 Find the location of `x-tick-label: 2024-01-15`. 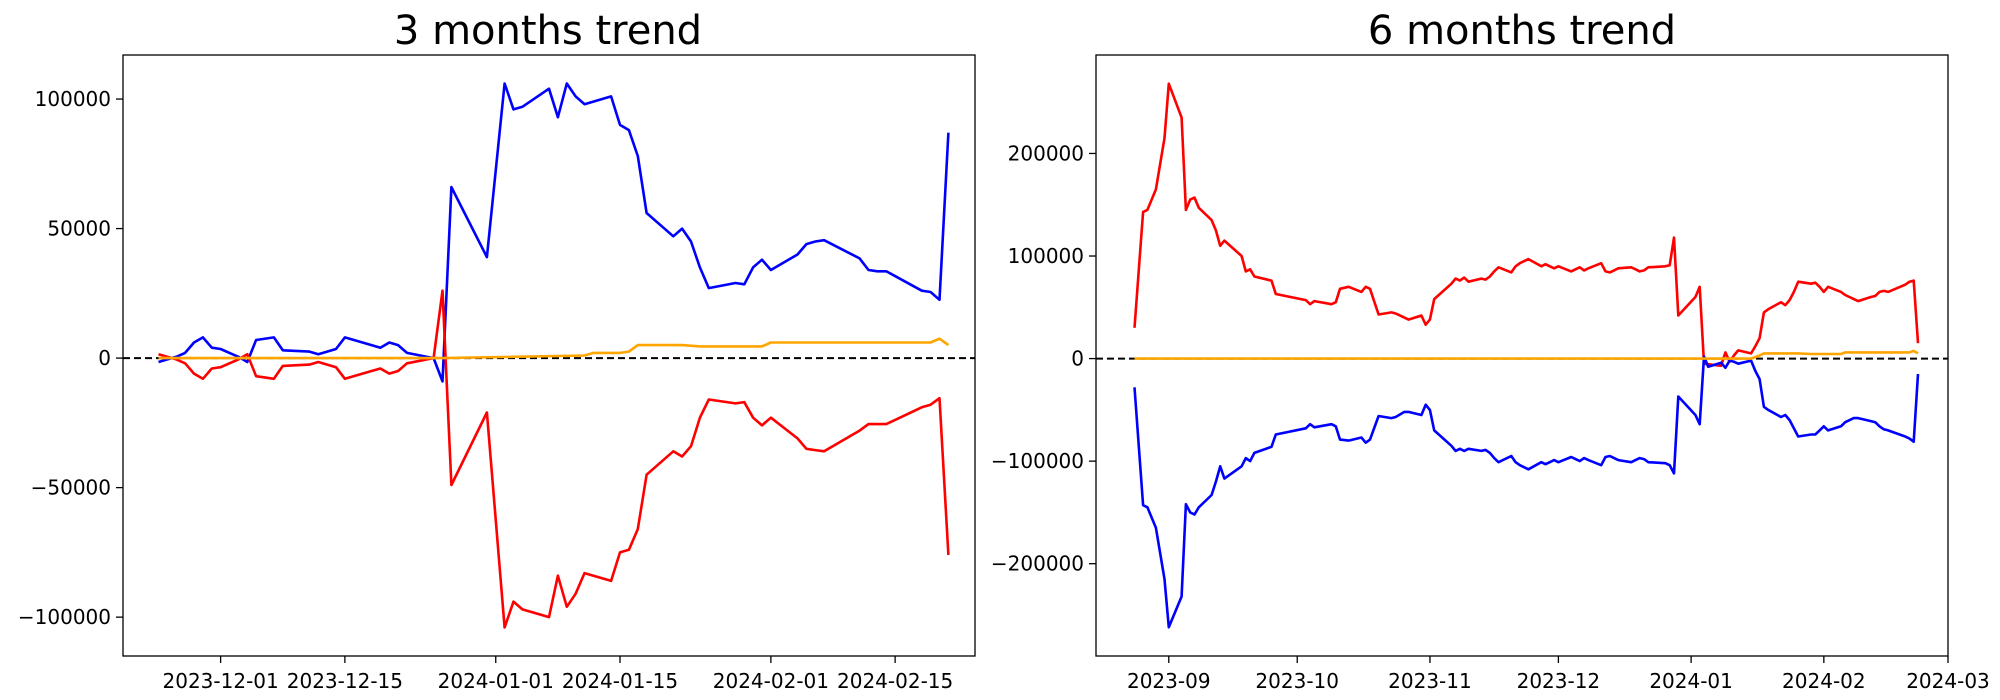

x-tick-label: 2024-01-15 is located at coordinates (620, 681).